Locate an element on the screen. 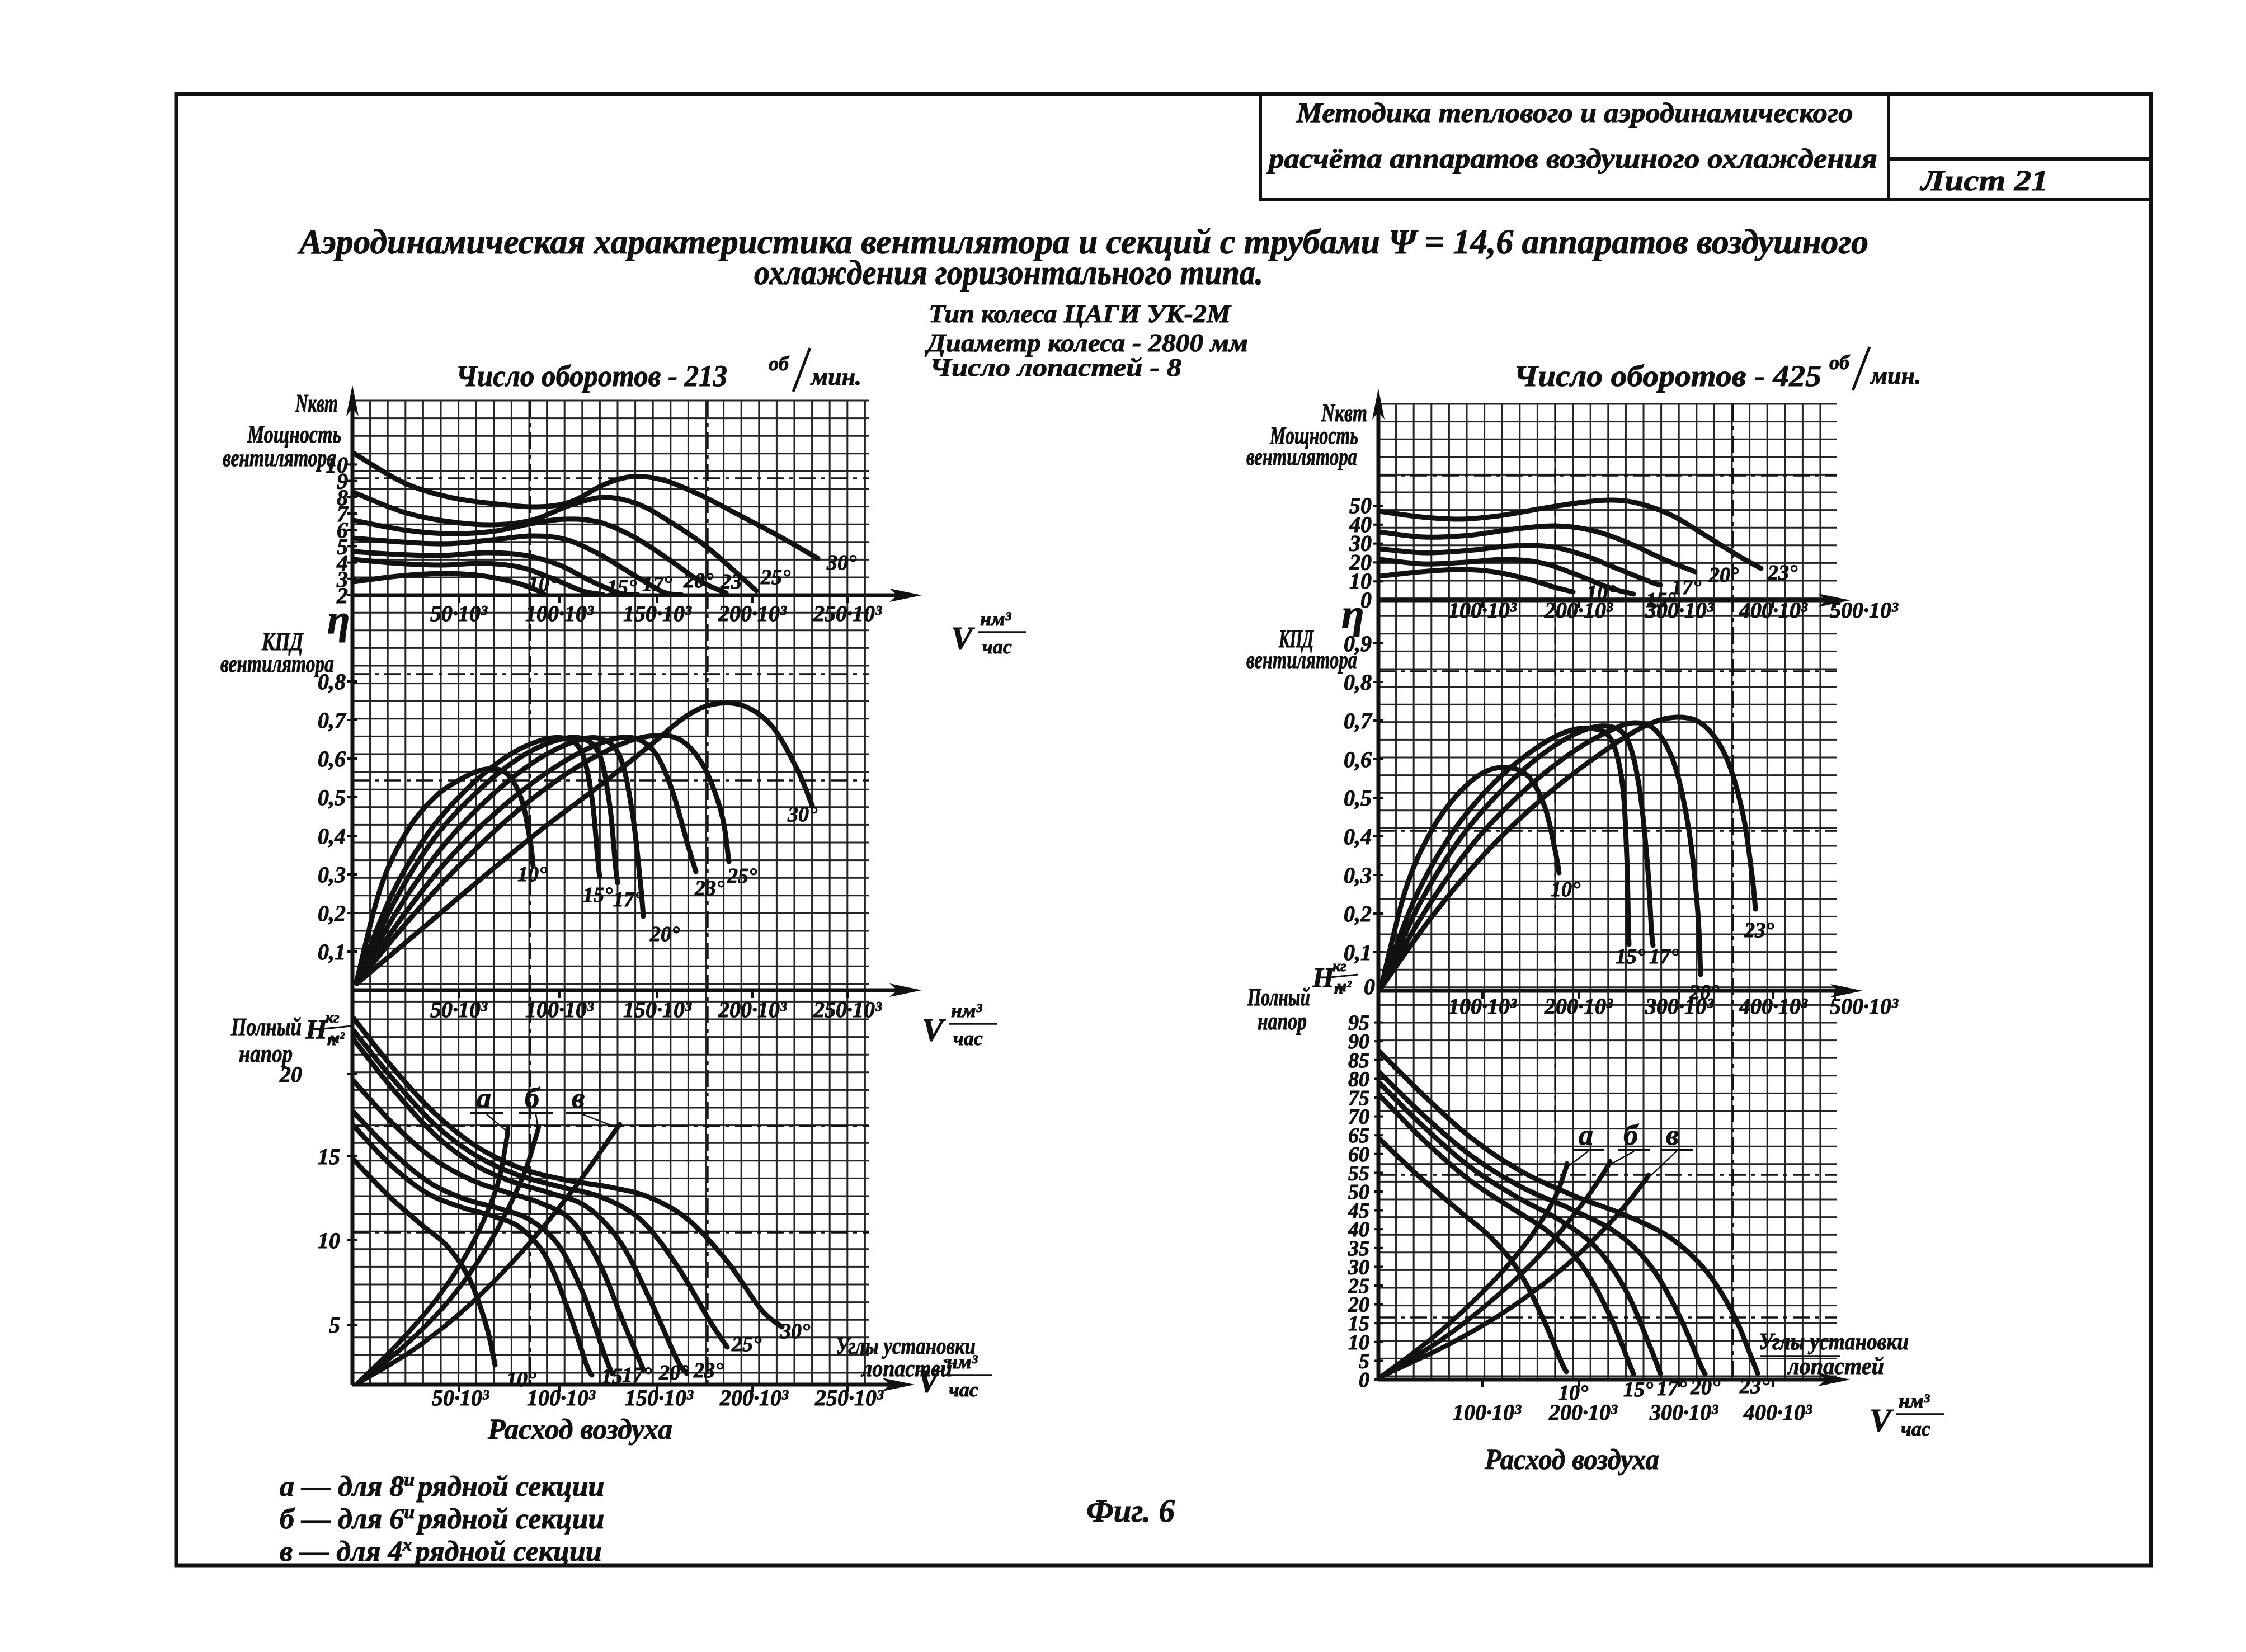 The width and height of the screenshot is (2246, 1652). svg-text:Методика теплового и аэродинам: Методика теплового и аэродинамического is located at coordinates (1574, 113).